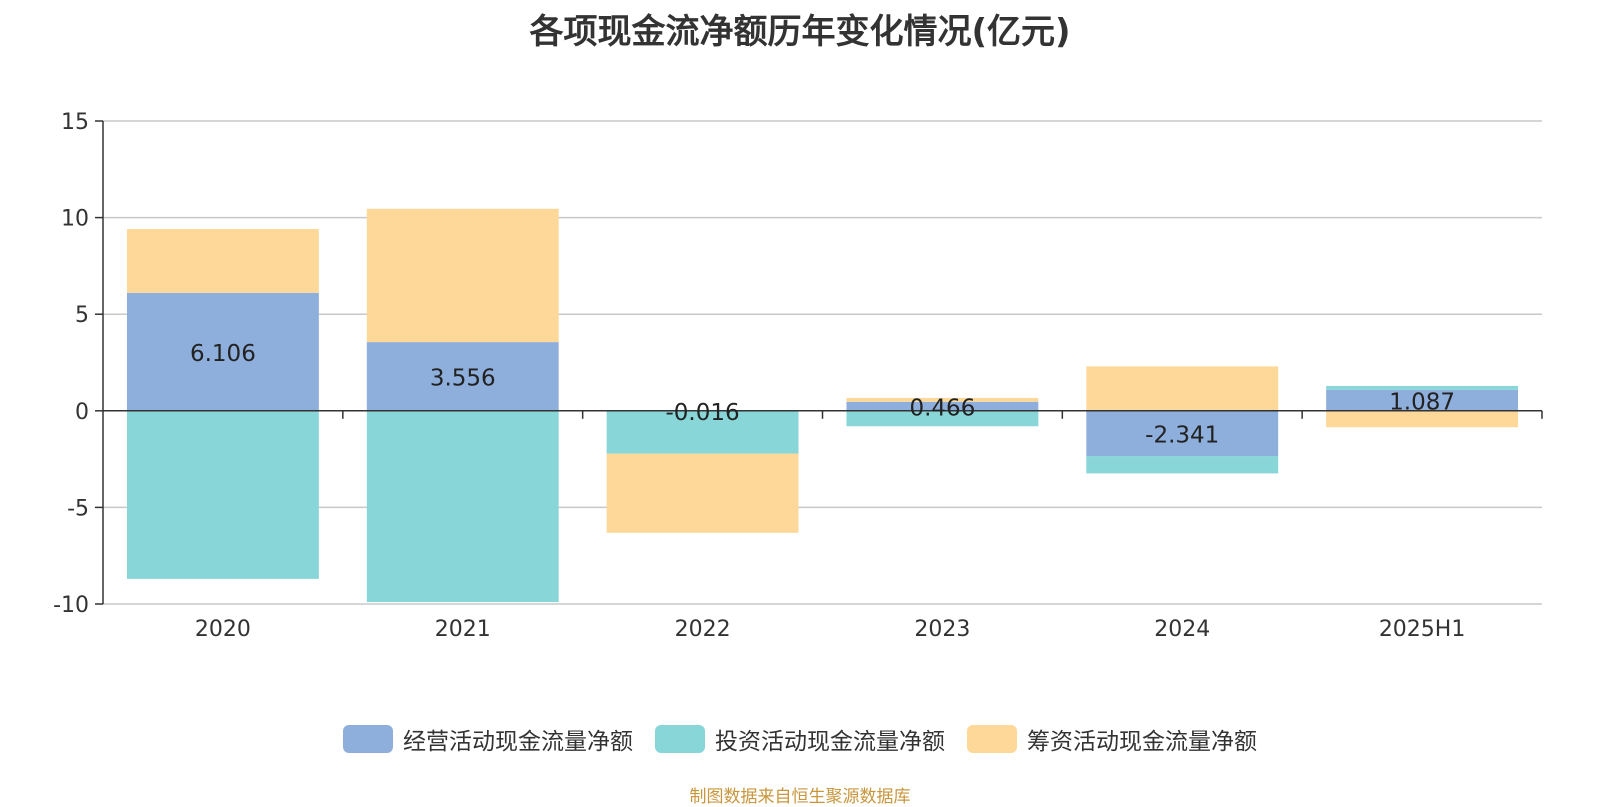  Describe the element at coordinates (703, 629) in the screenshot. I see `x-tick-label: 2022` at that location.